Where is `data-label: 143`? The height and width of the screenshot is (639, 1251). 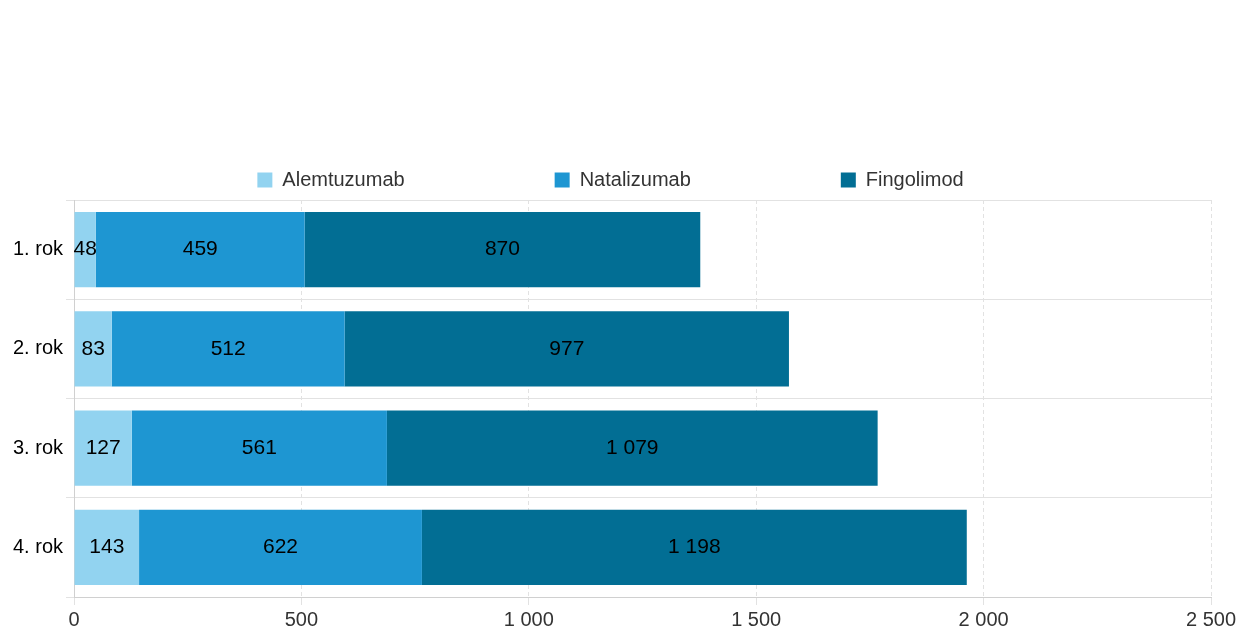 data-label: 143 is located at coordinates (107, 546).